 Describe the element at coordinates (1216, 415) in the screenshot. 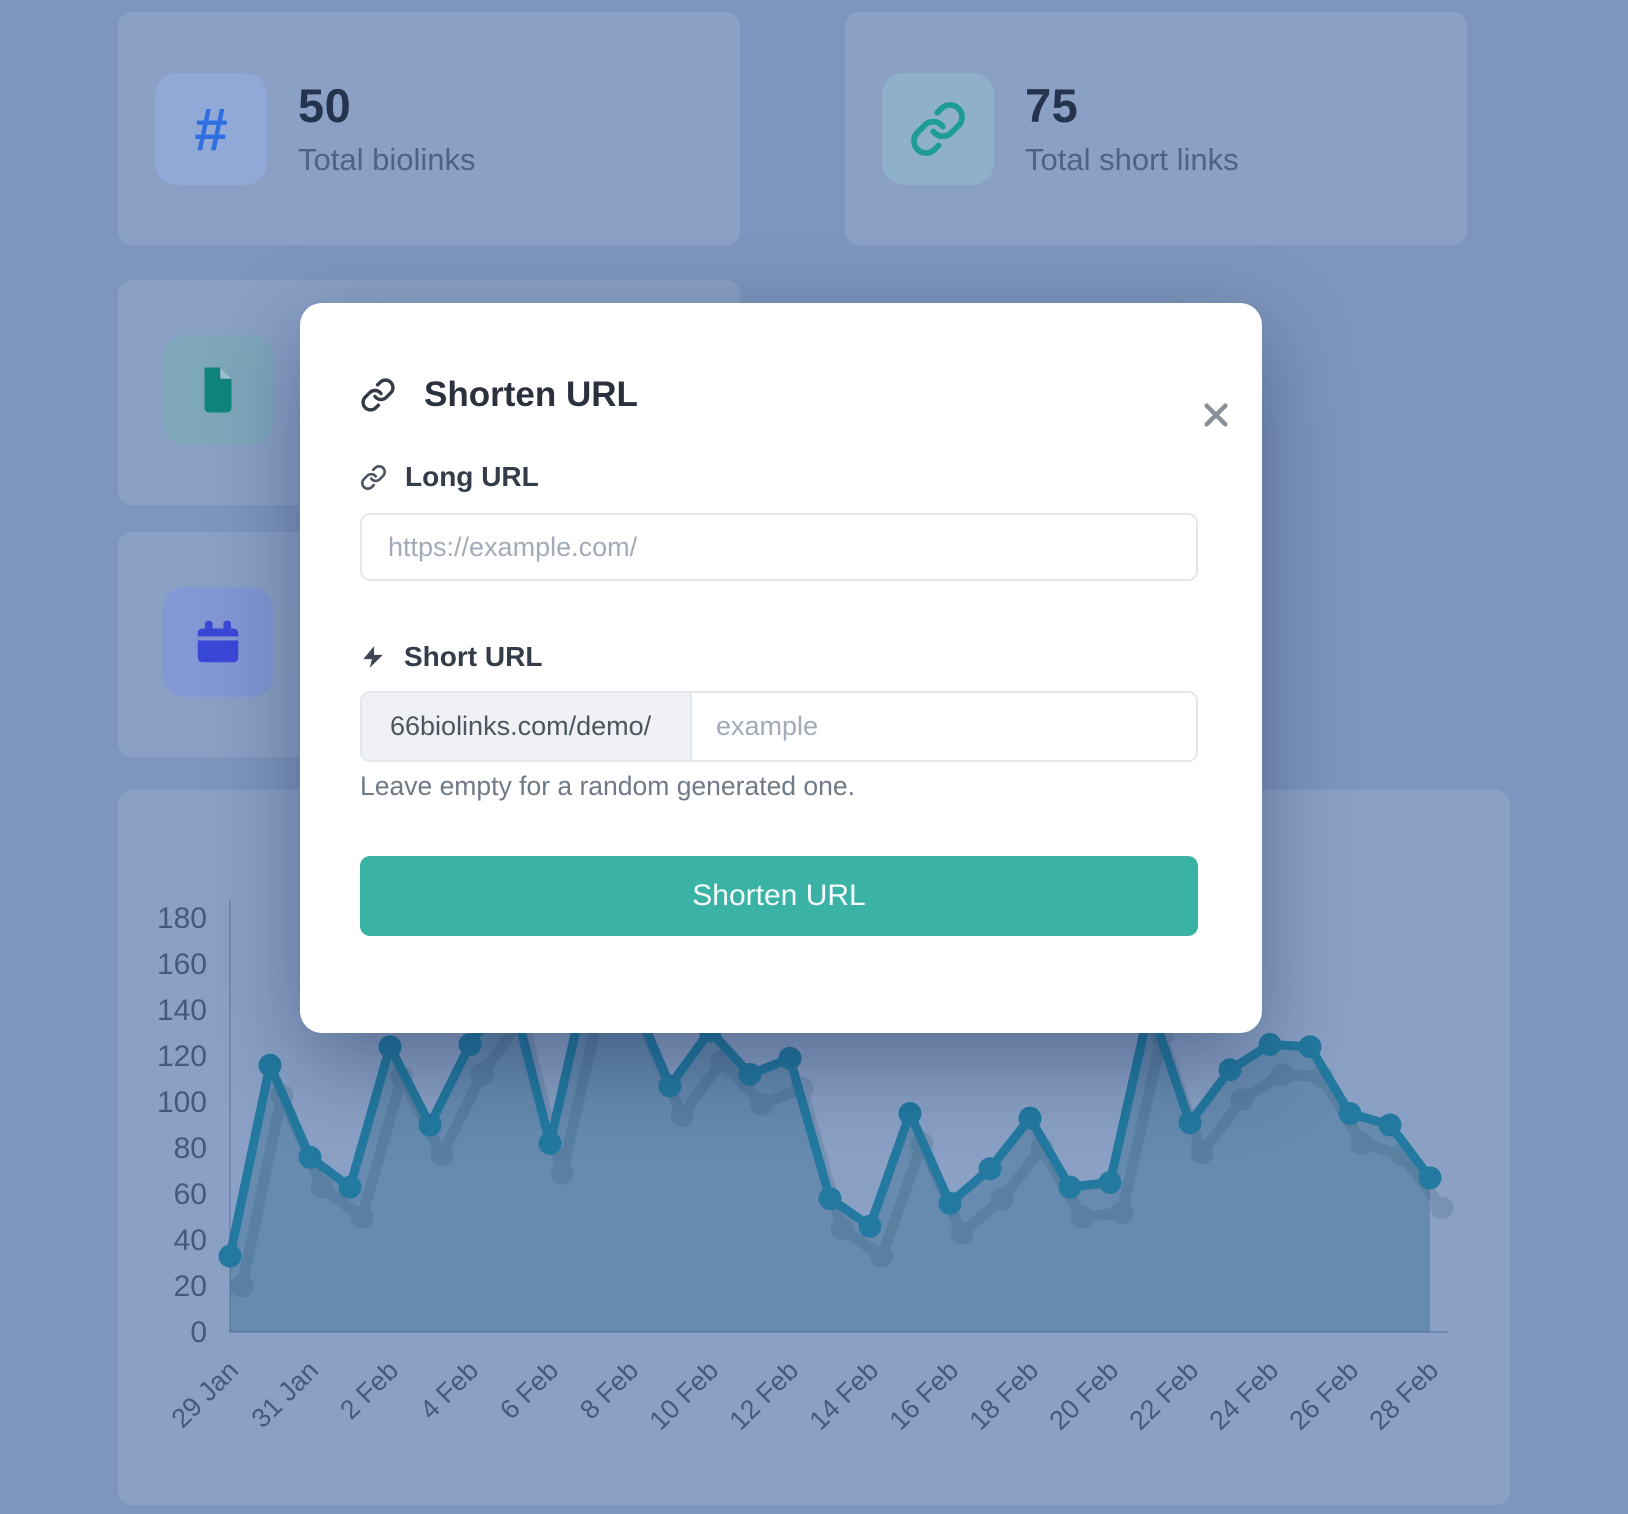

I see `close-icon` at that location.